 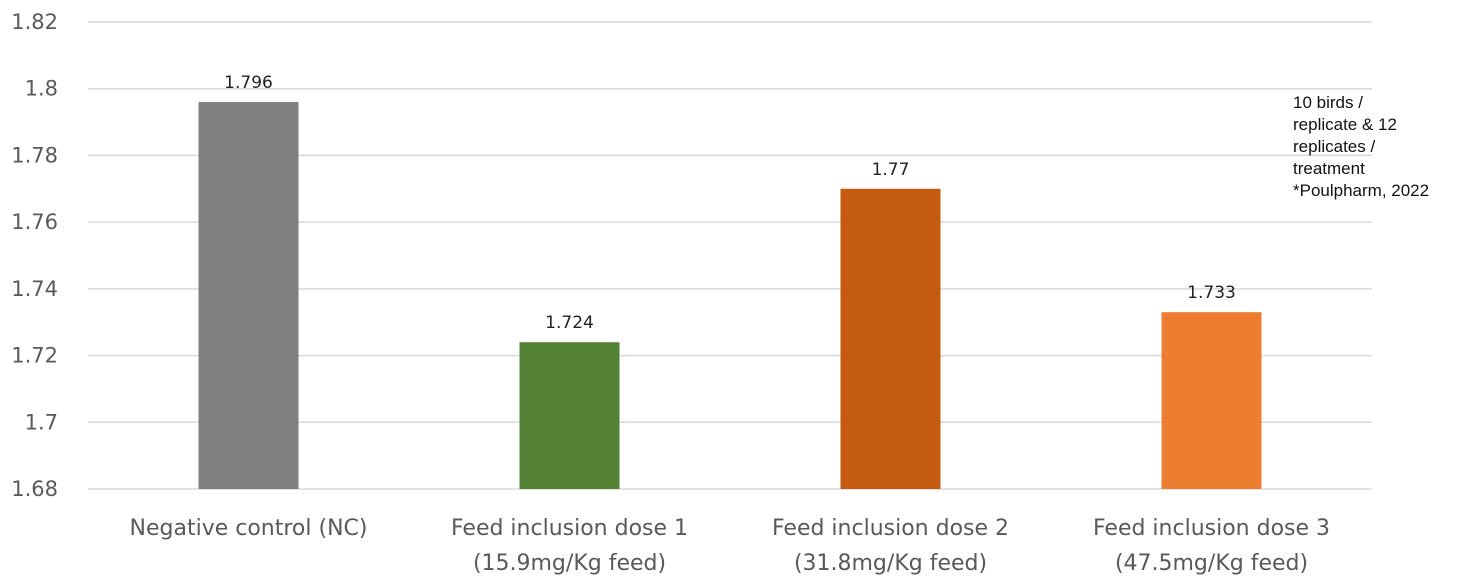 What do you see at coordinates (34, 489) in the screenshot?
I see `y-tick-label: 1.68` at bounding box center [34, 489].